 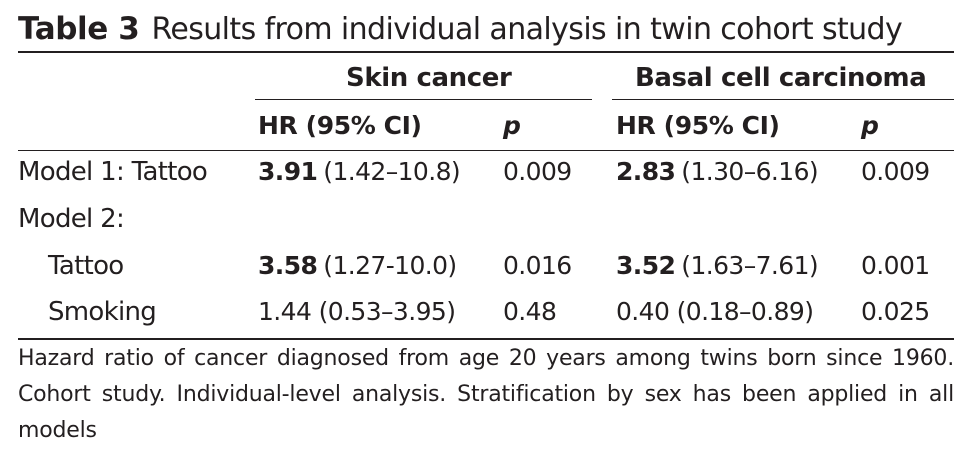 I want to click on hr-estimate: 3.91, so click(x=288, y=171).